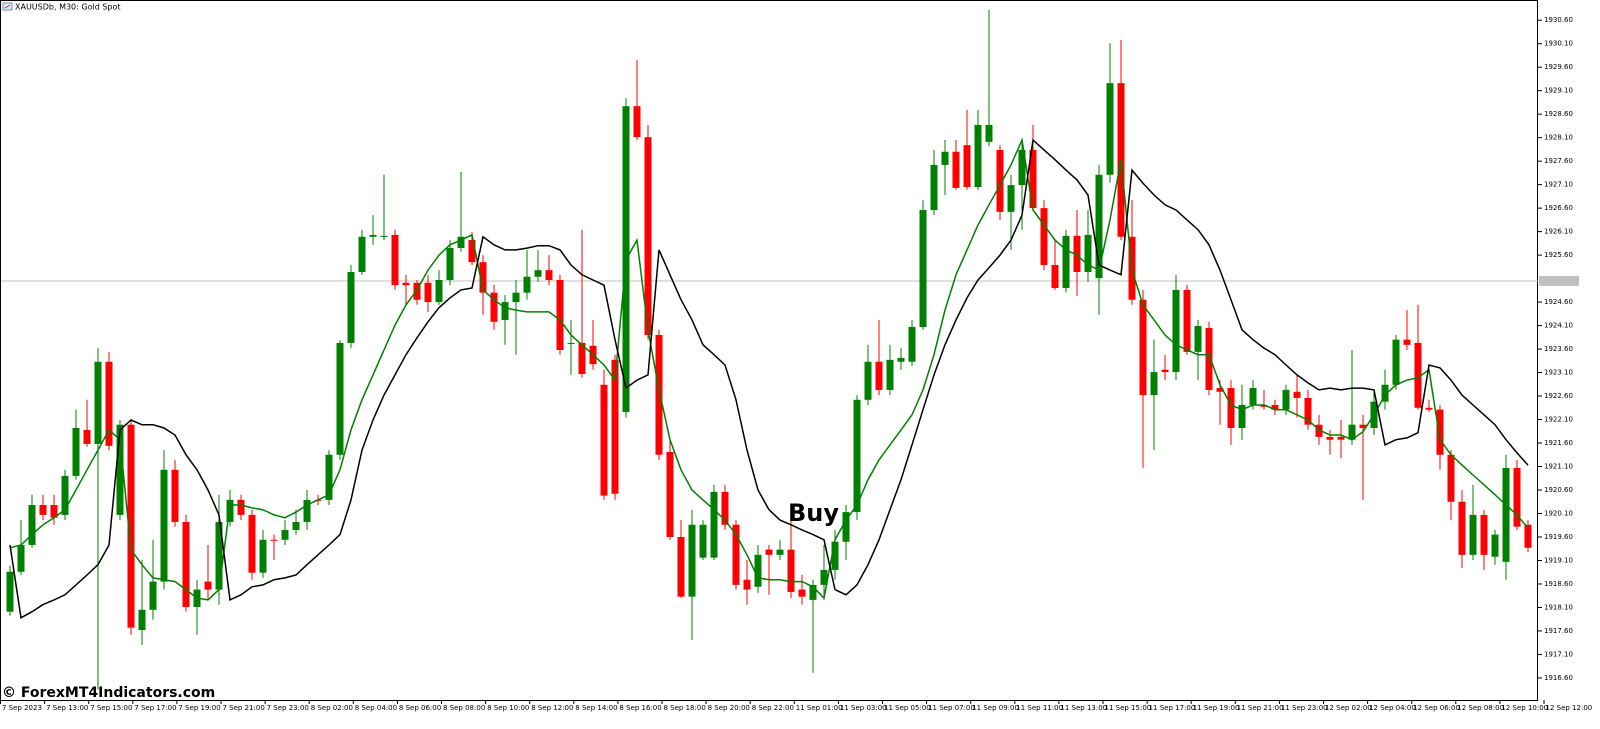 The height and width of the screenshot is (729, 1600). What do you see at coordinates (1558, 302) in the screenshot?
I see `y-tick-label: 1924.60` at bounding box center [1558, 302].